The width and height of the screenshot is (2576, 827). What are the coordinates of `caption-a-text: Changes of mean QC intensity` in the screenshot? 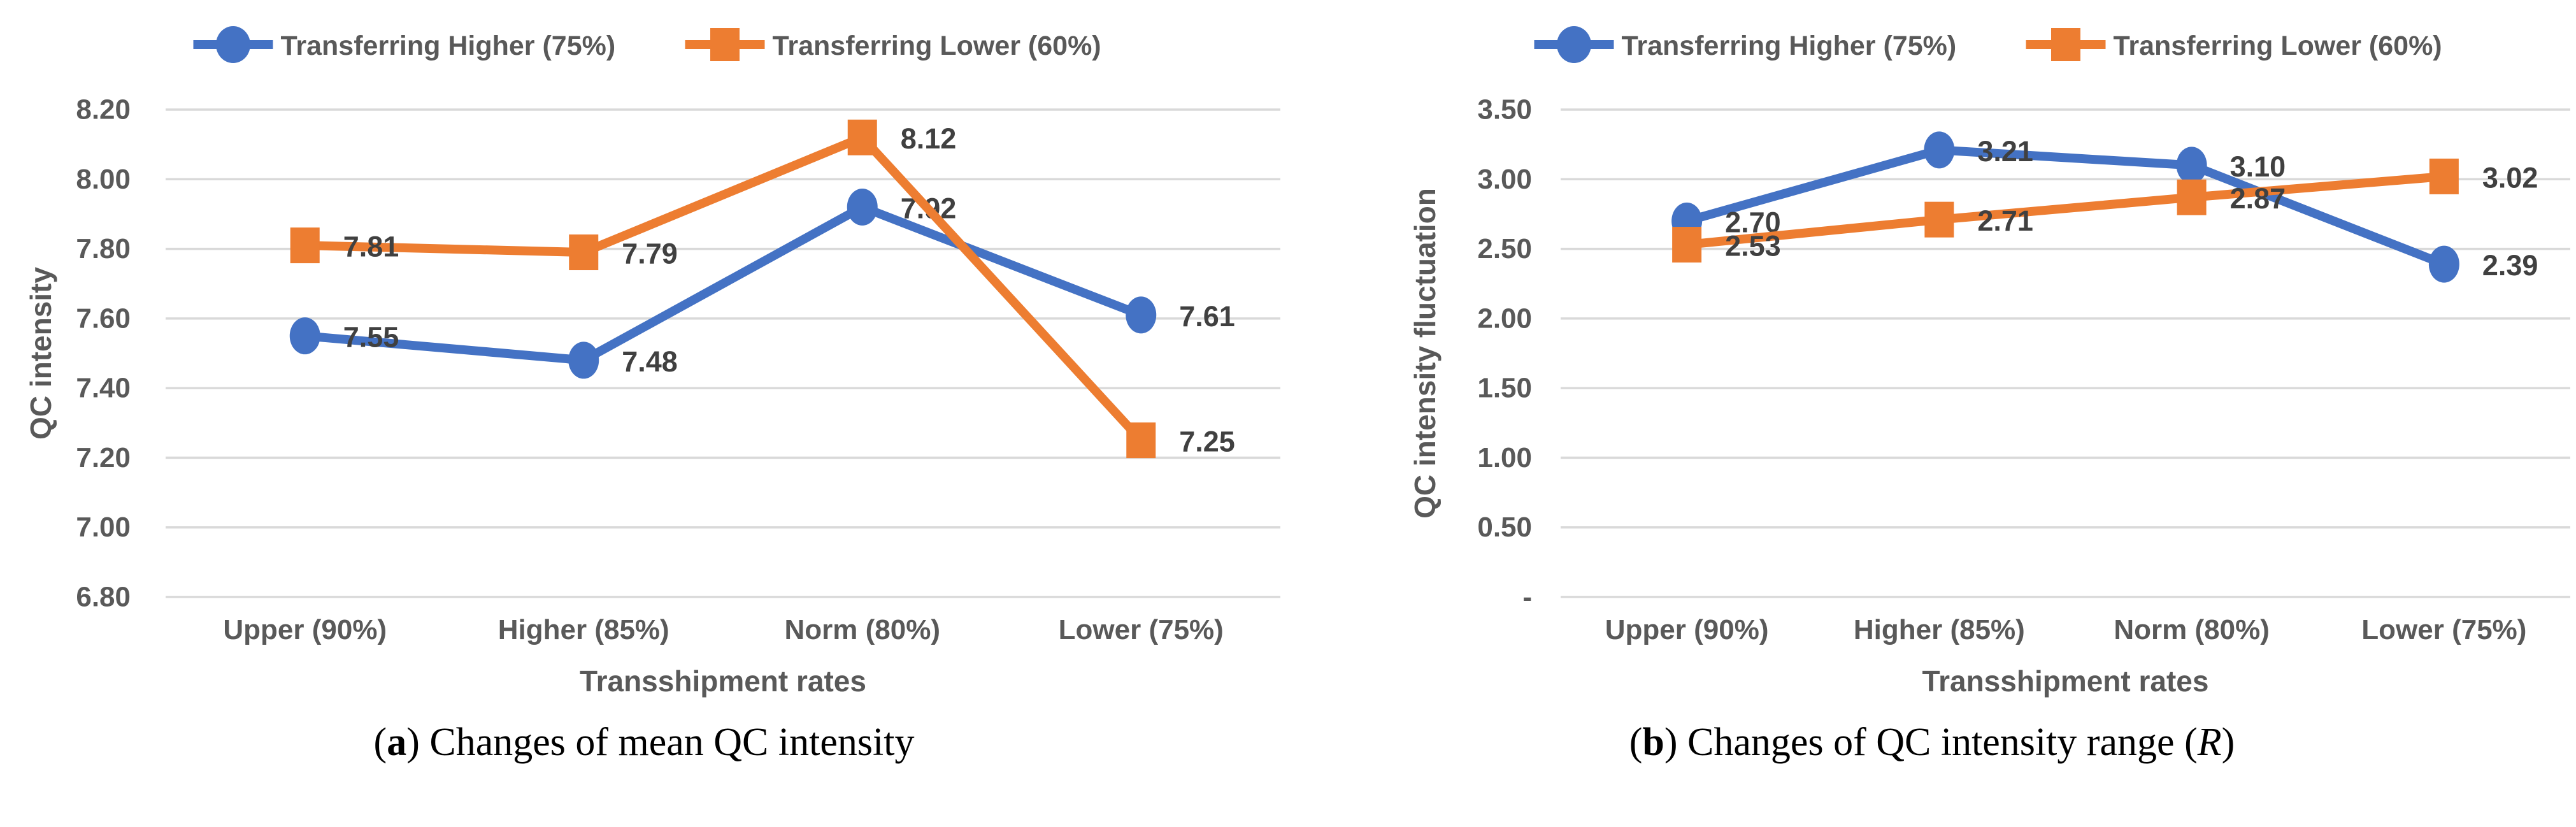 It's located at (667, 742).